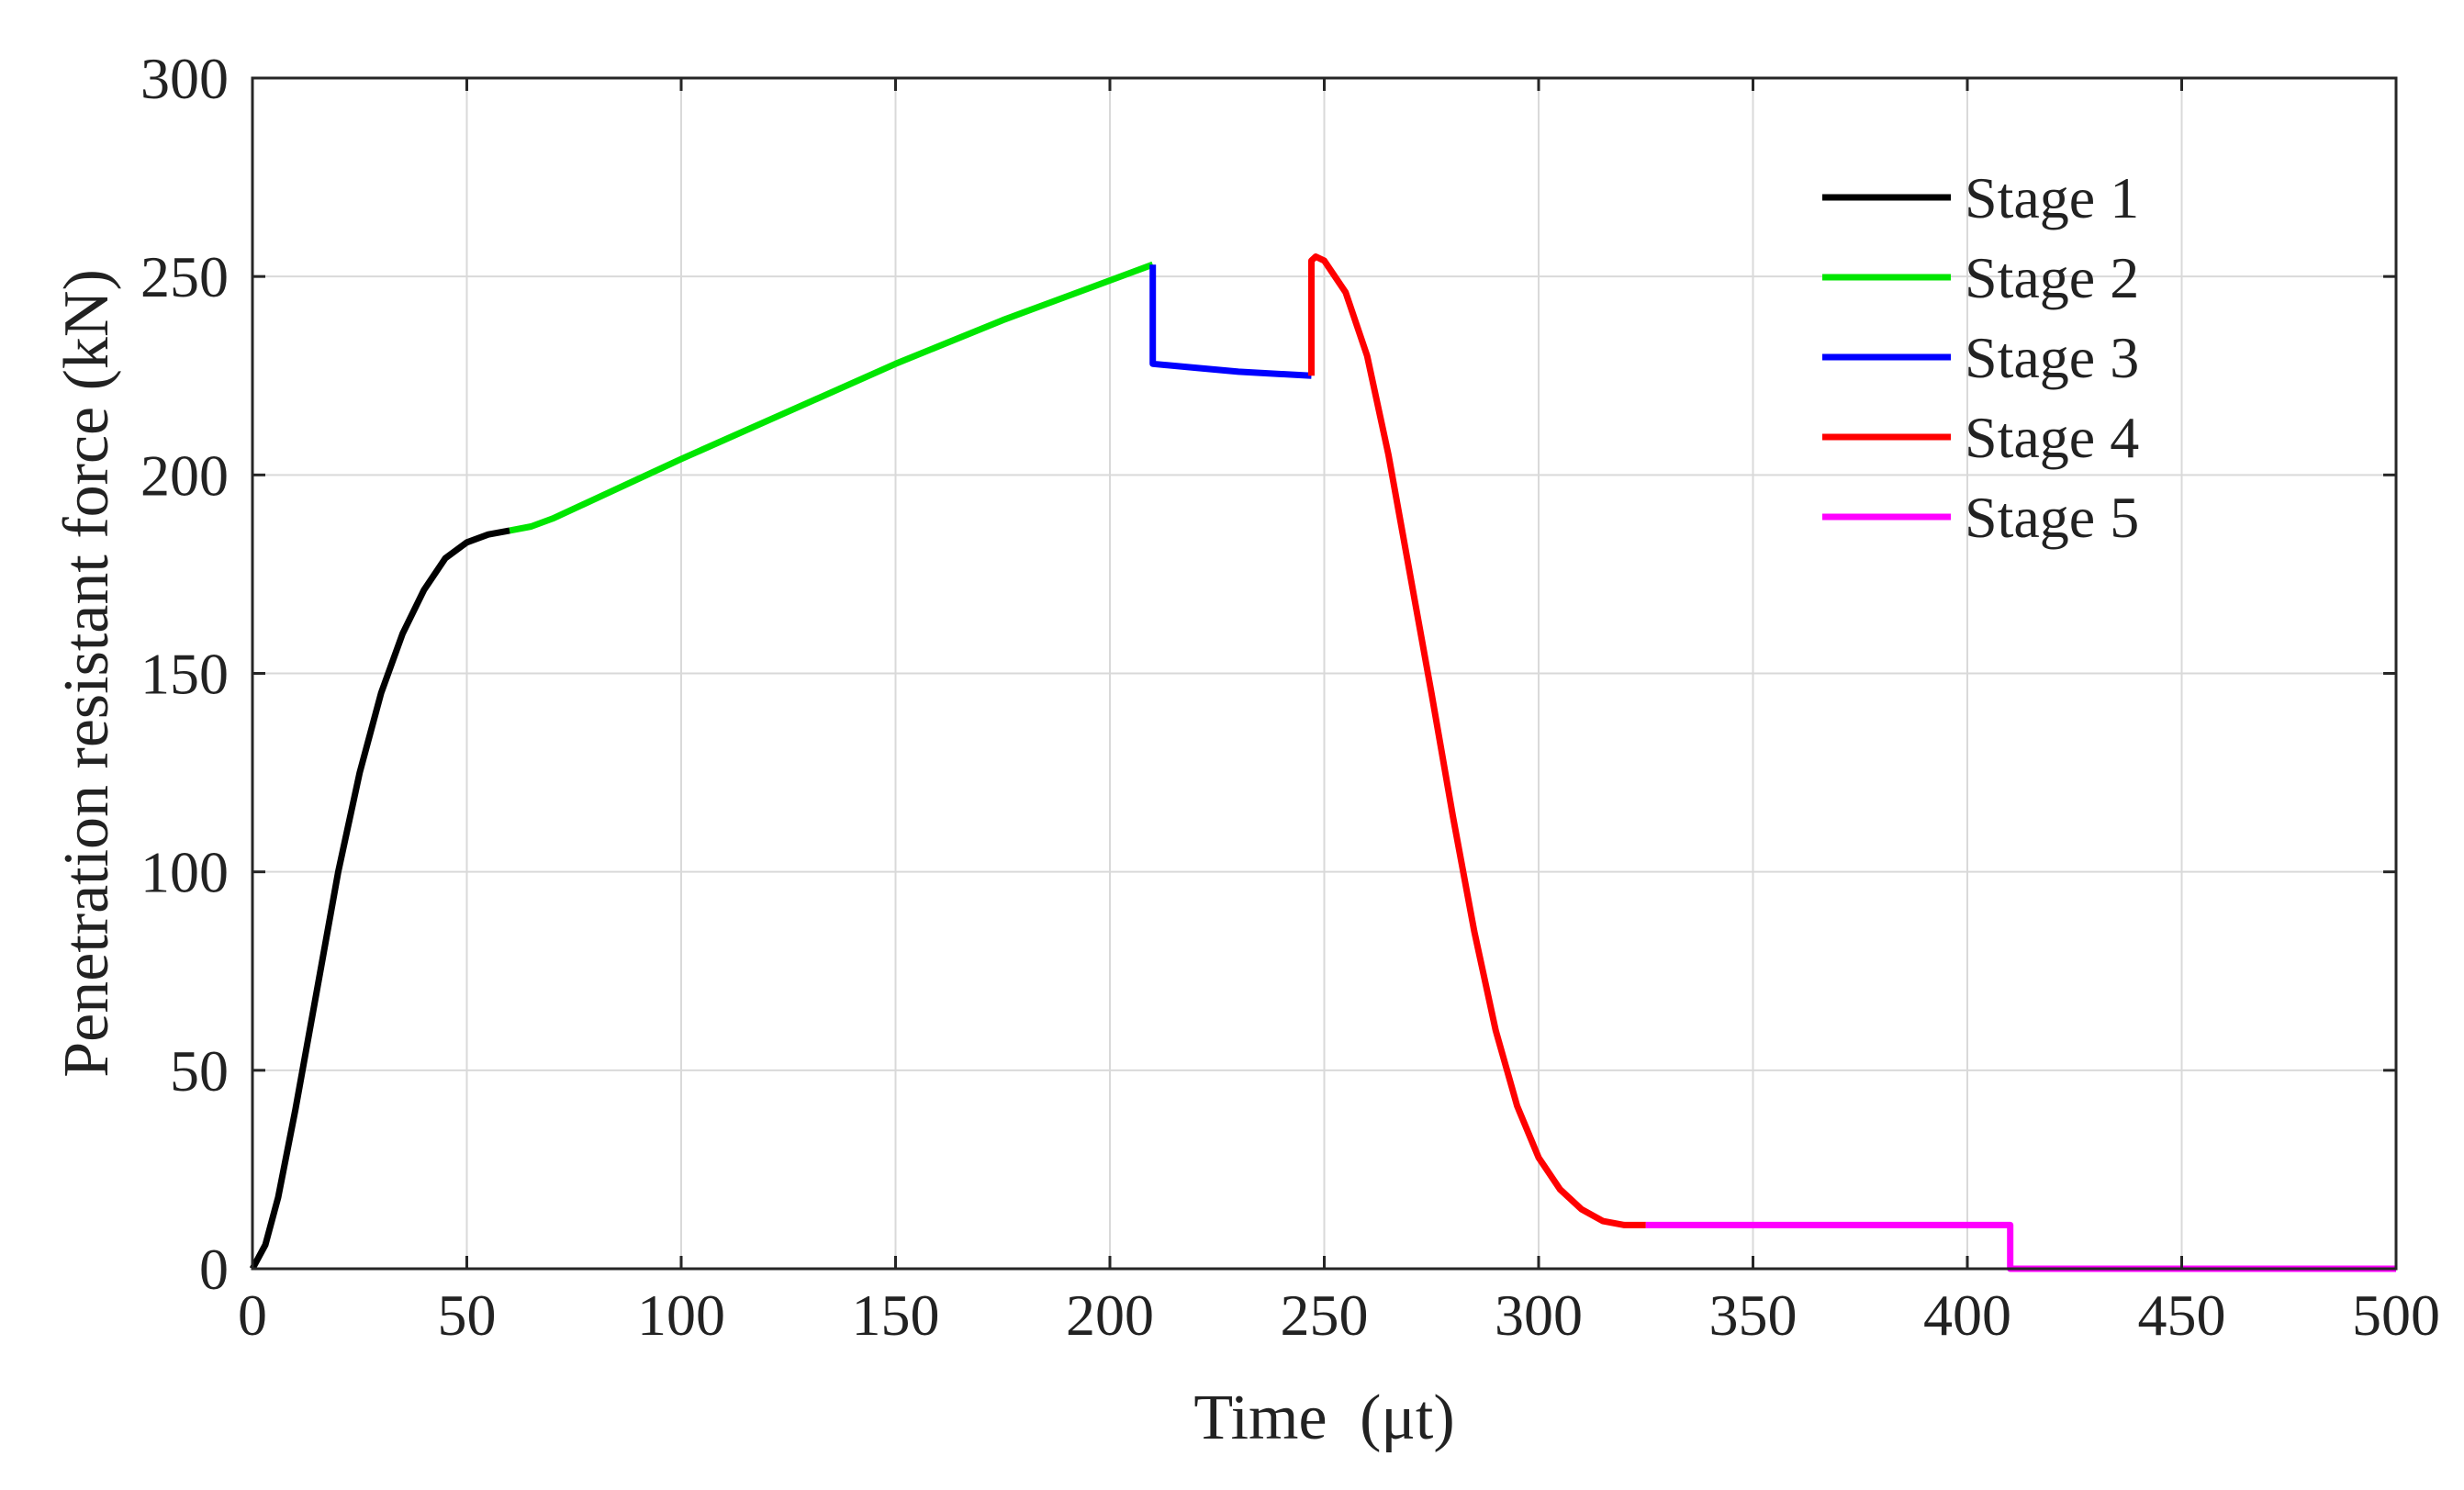  Describe the element at coordinates (86, 673) in the screenshot. I see `y-axis-title: Penetration resistant force (kN)` at that location.